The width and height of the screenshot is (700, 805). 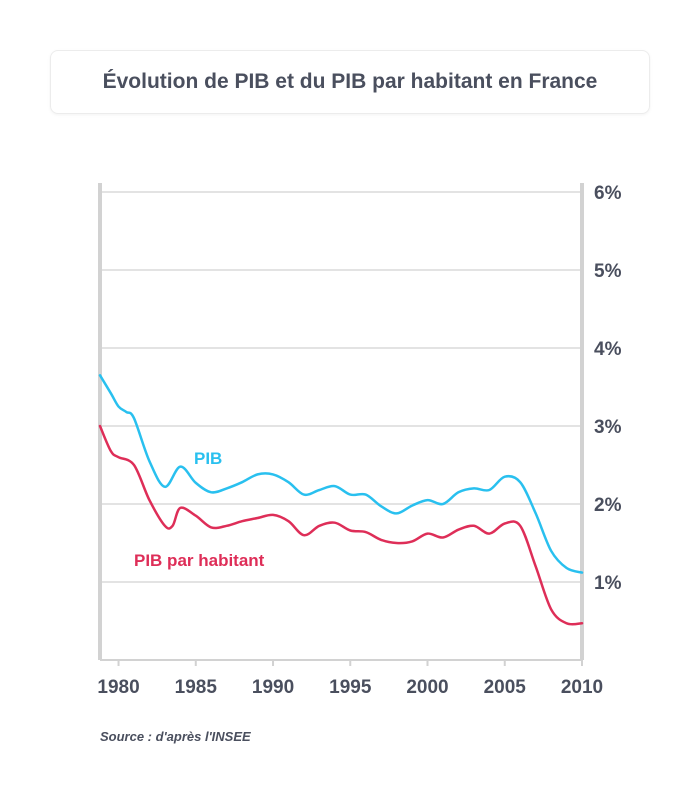 I want to click on x-tick-label: 2005, so click(x=505, y=687).